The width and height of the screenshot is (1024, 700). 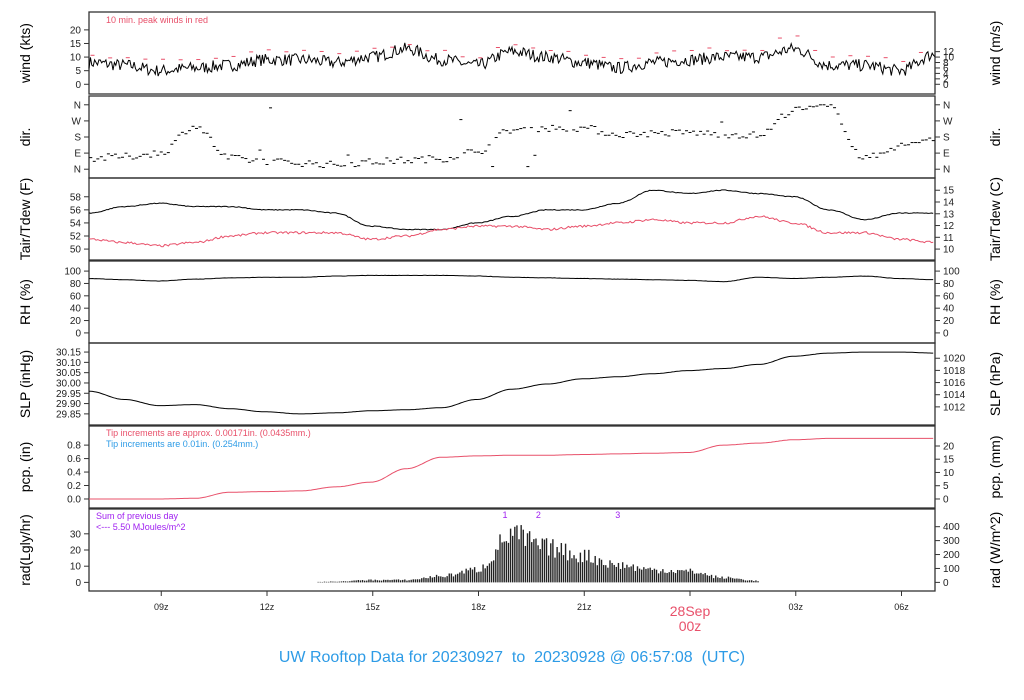 I want to click on ytick-right-label-temp: 12, so click(x=949, y=226).